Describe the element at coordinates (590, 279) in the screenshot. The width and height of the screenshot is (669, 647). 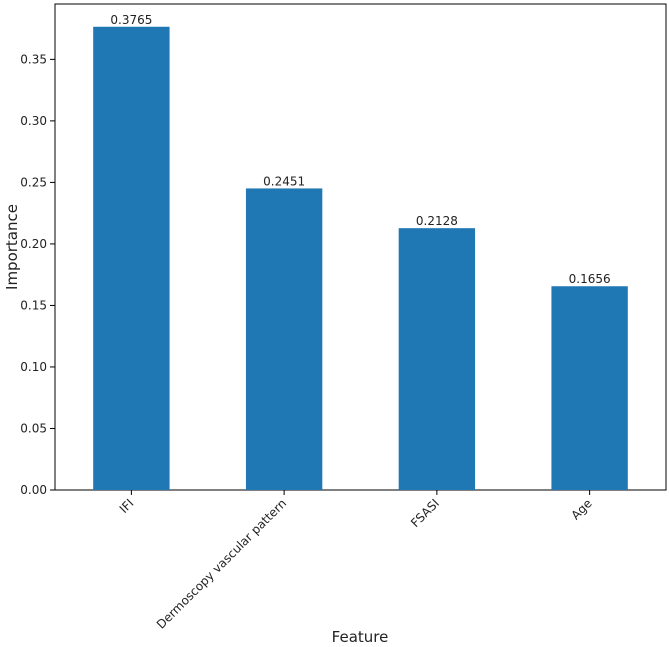
I see `data-label-3: 0.1656` at that location.